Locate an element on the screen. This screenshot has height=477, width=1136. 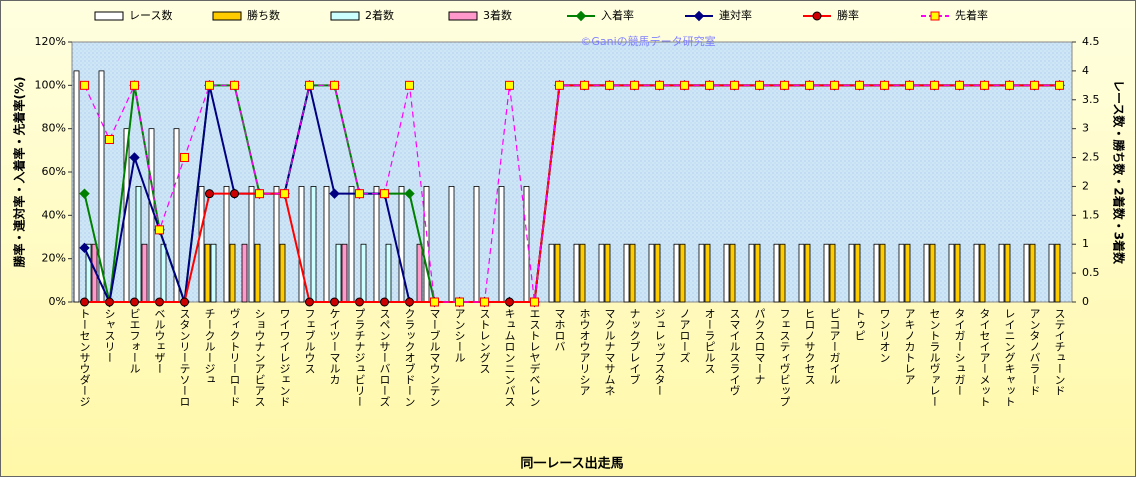
y2-tick-label: 1.5 is located at coordinates (1091, 214).